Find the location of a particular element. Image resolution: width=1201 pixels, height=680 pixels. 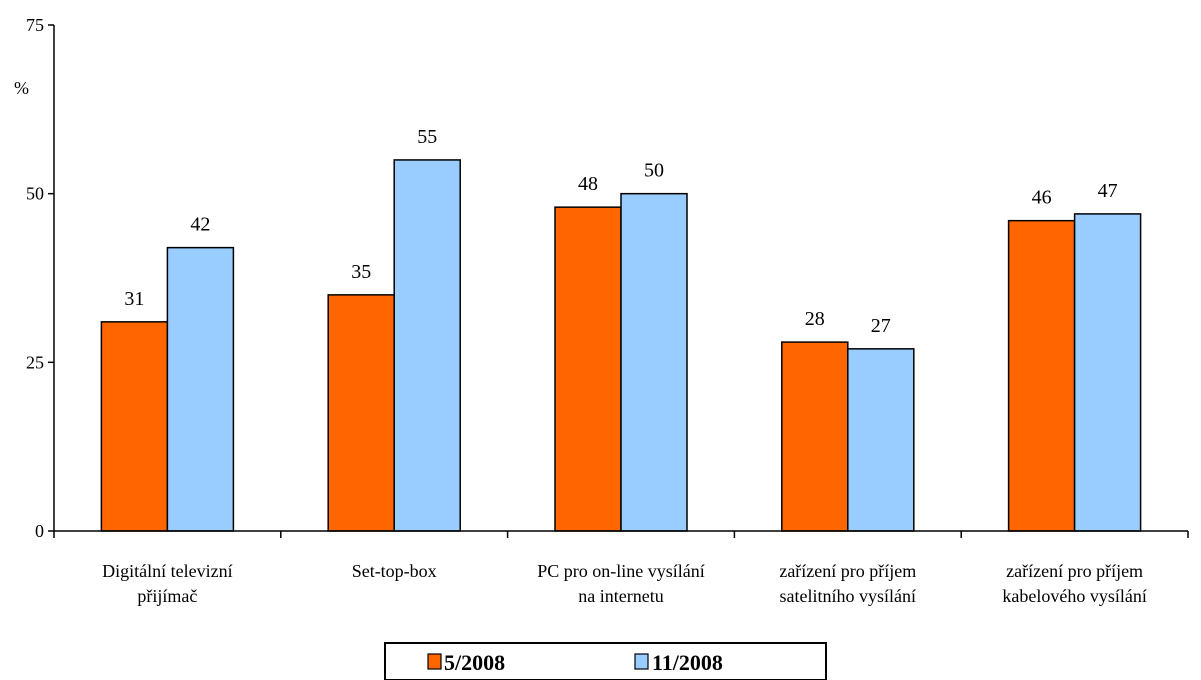

legend-entry-label: 11/2008 is located at coordinates (687, 662).